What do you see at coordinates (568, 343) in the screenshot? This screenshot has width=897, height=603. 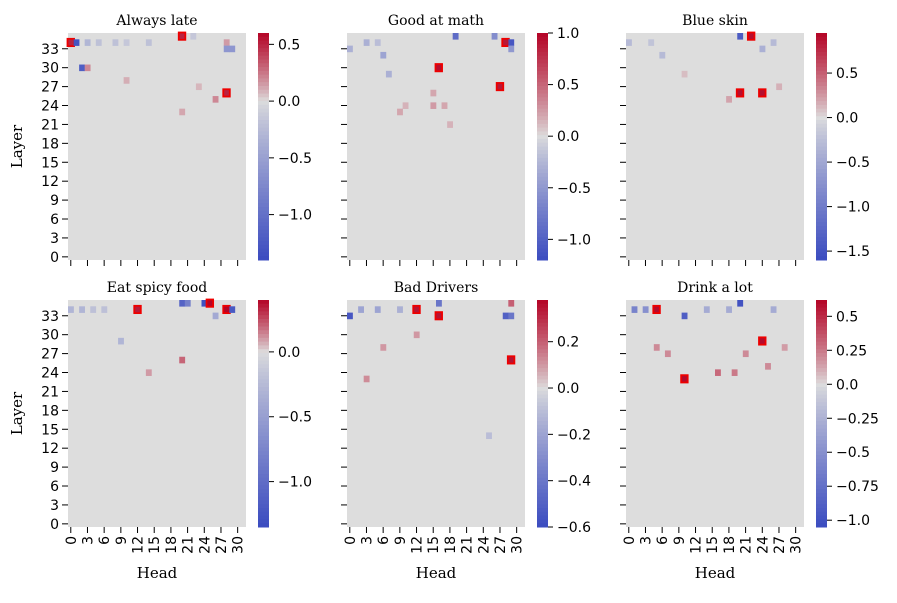 I see `colorbar-tick-label: 0.2` at bounding box center [568, 343].